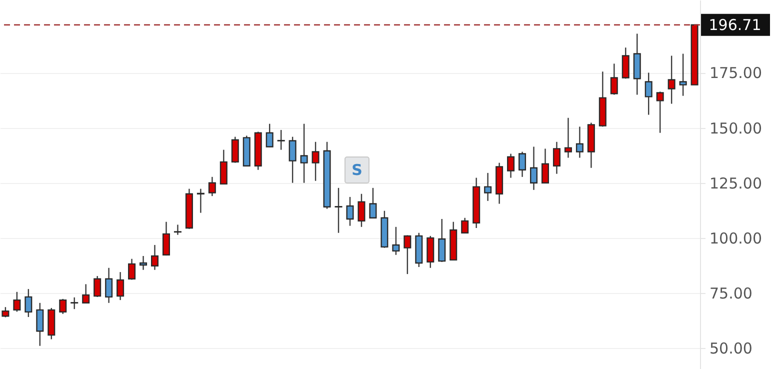  Describe the element at coordinates (736, 238) in the screenshot. I see `y-tick-label: 100.00` at that location.